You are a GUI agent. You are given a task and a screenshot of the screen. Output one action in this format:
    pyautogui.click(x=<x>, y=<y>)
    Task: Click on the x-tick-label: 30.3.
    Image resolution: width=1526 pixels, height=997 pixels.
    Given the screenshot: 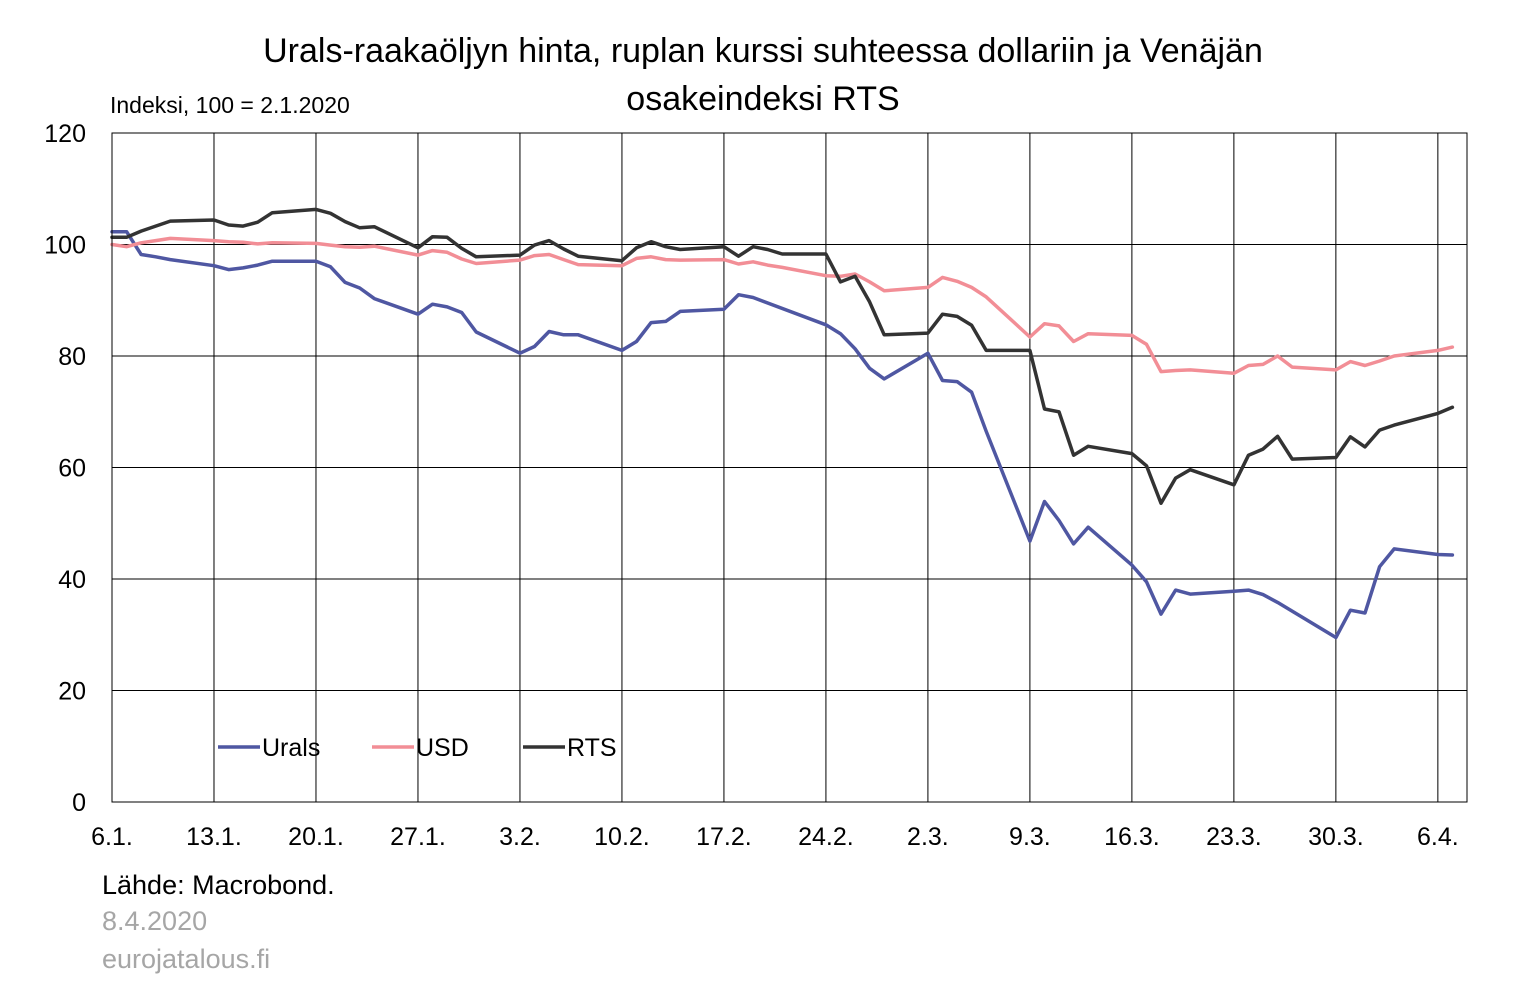 What is the action you would take?
    pyautogui.click(x=1336, y=837)
    